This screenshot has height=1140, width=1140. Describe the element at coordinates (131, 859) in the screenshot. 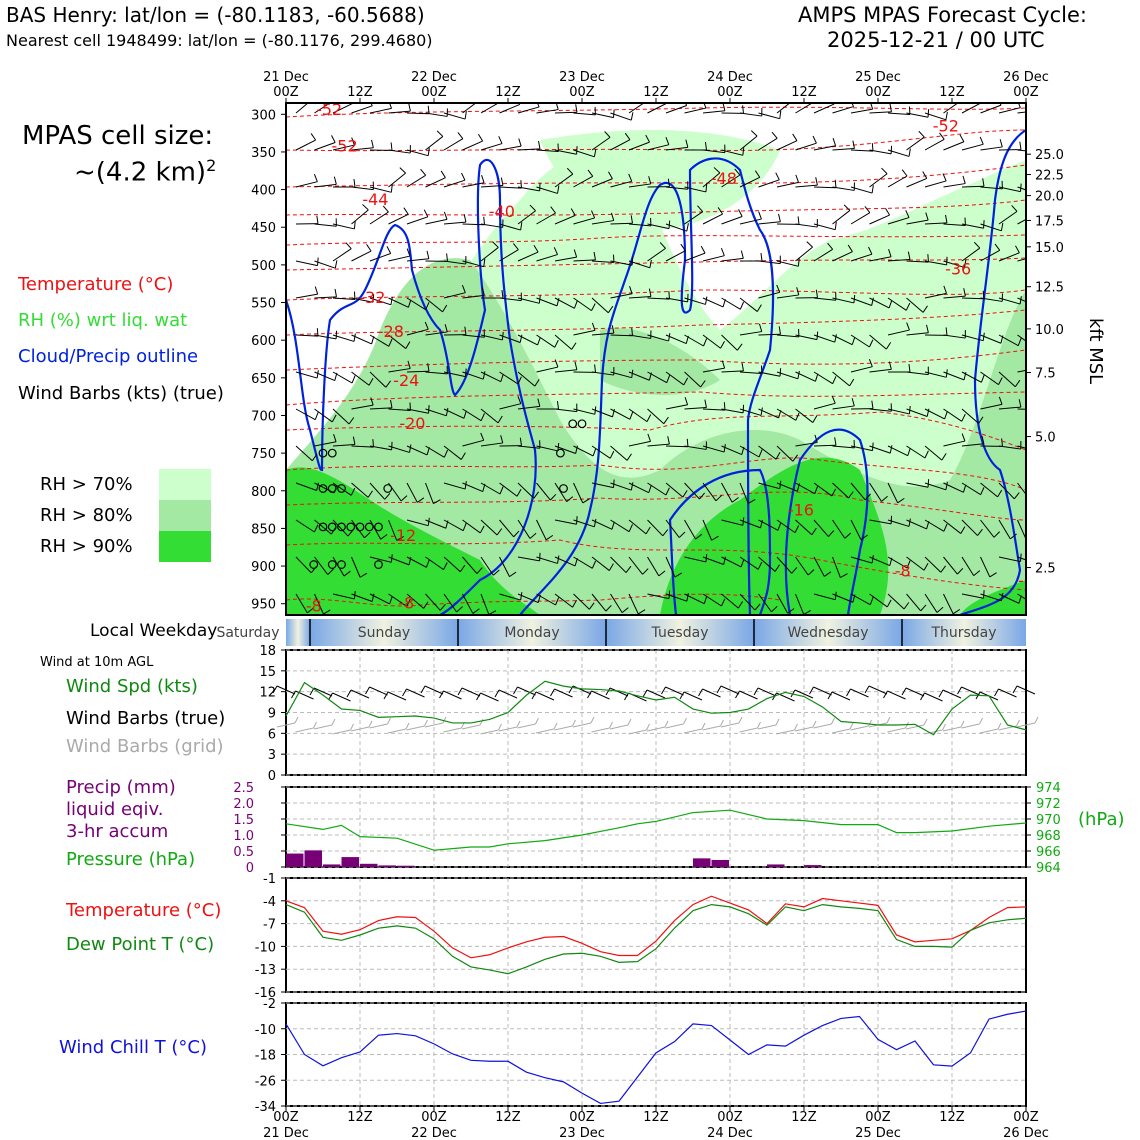

I see `legend-pressure: Pressure (hPa)` at that location.